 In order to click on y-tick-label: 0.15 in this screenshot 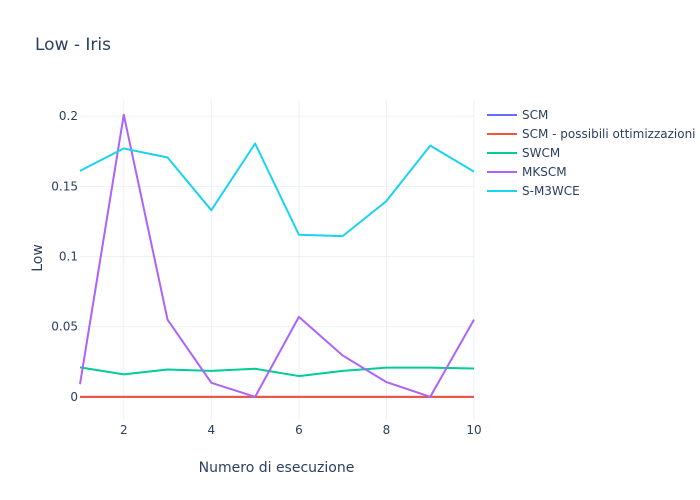, I will do `click(64, 186)`.